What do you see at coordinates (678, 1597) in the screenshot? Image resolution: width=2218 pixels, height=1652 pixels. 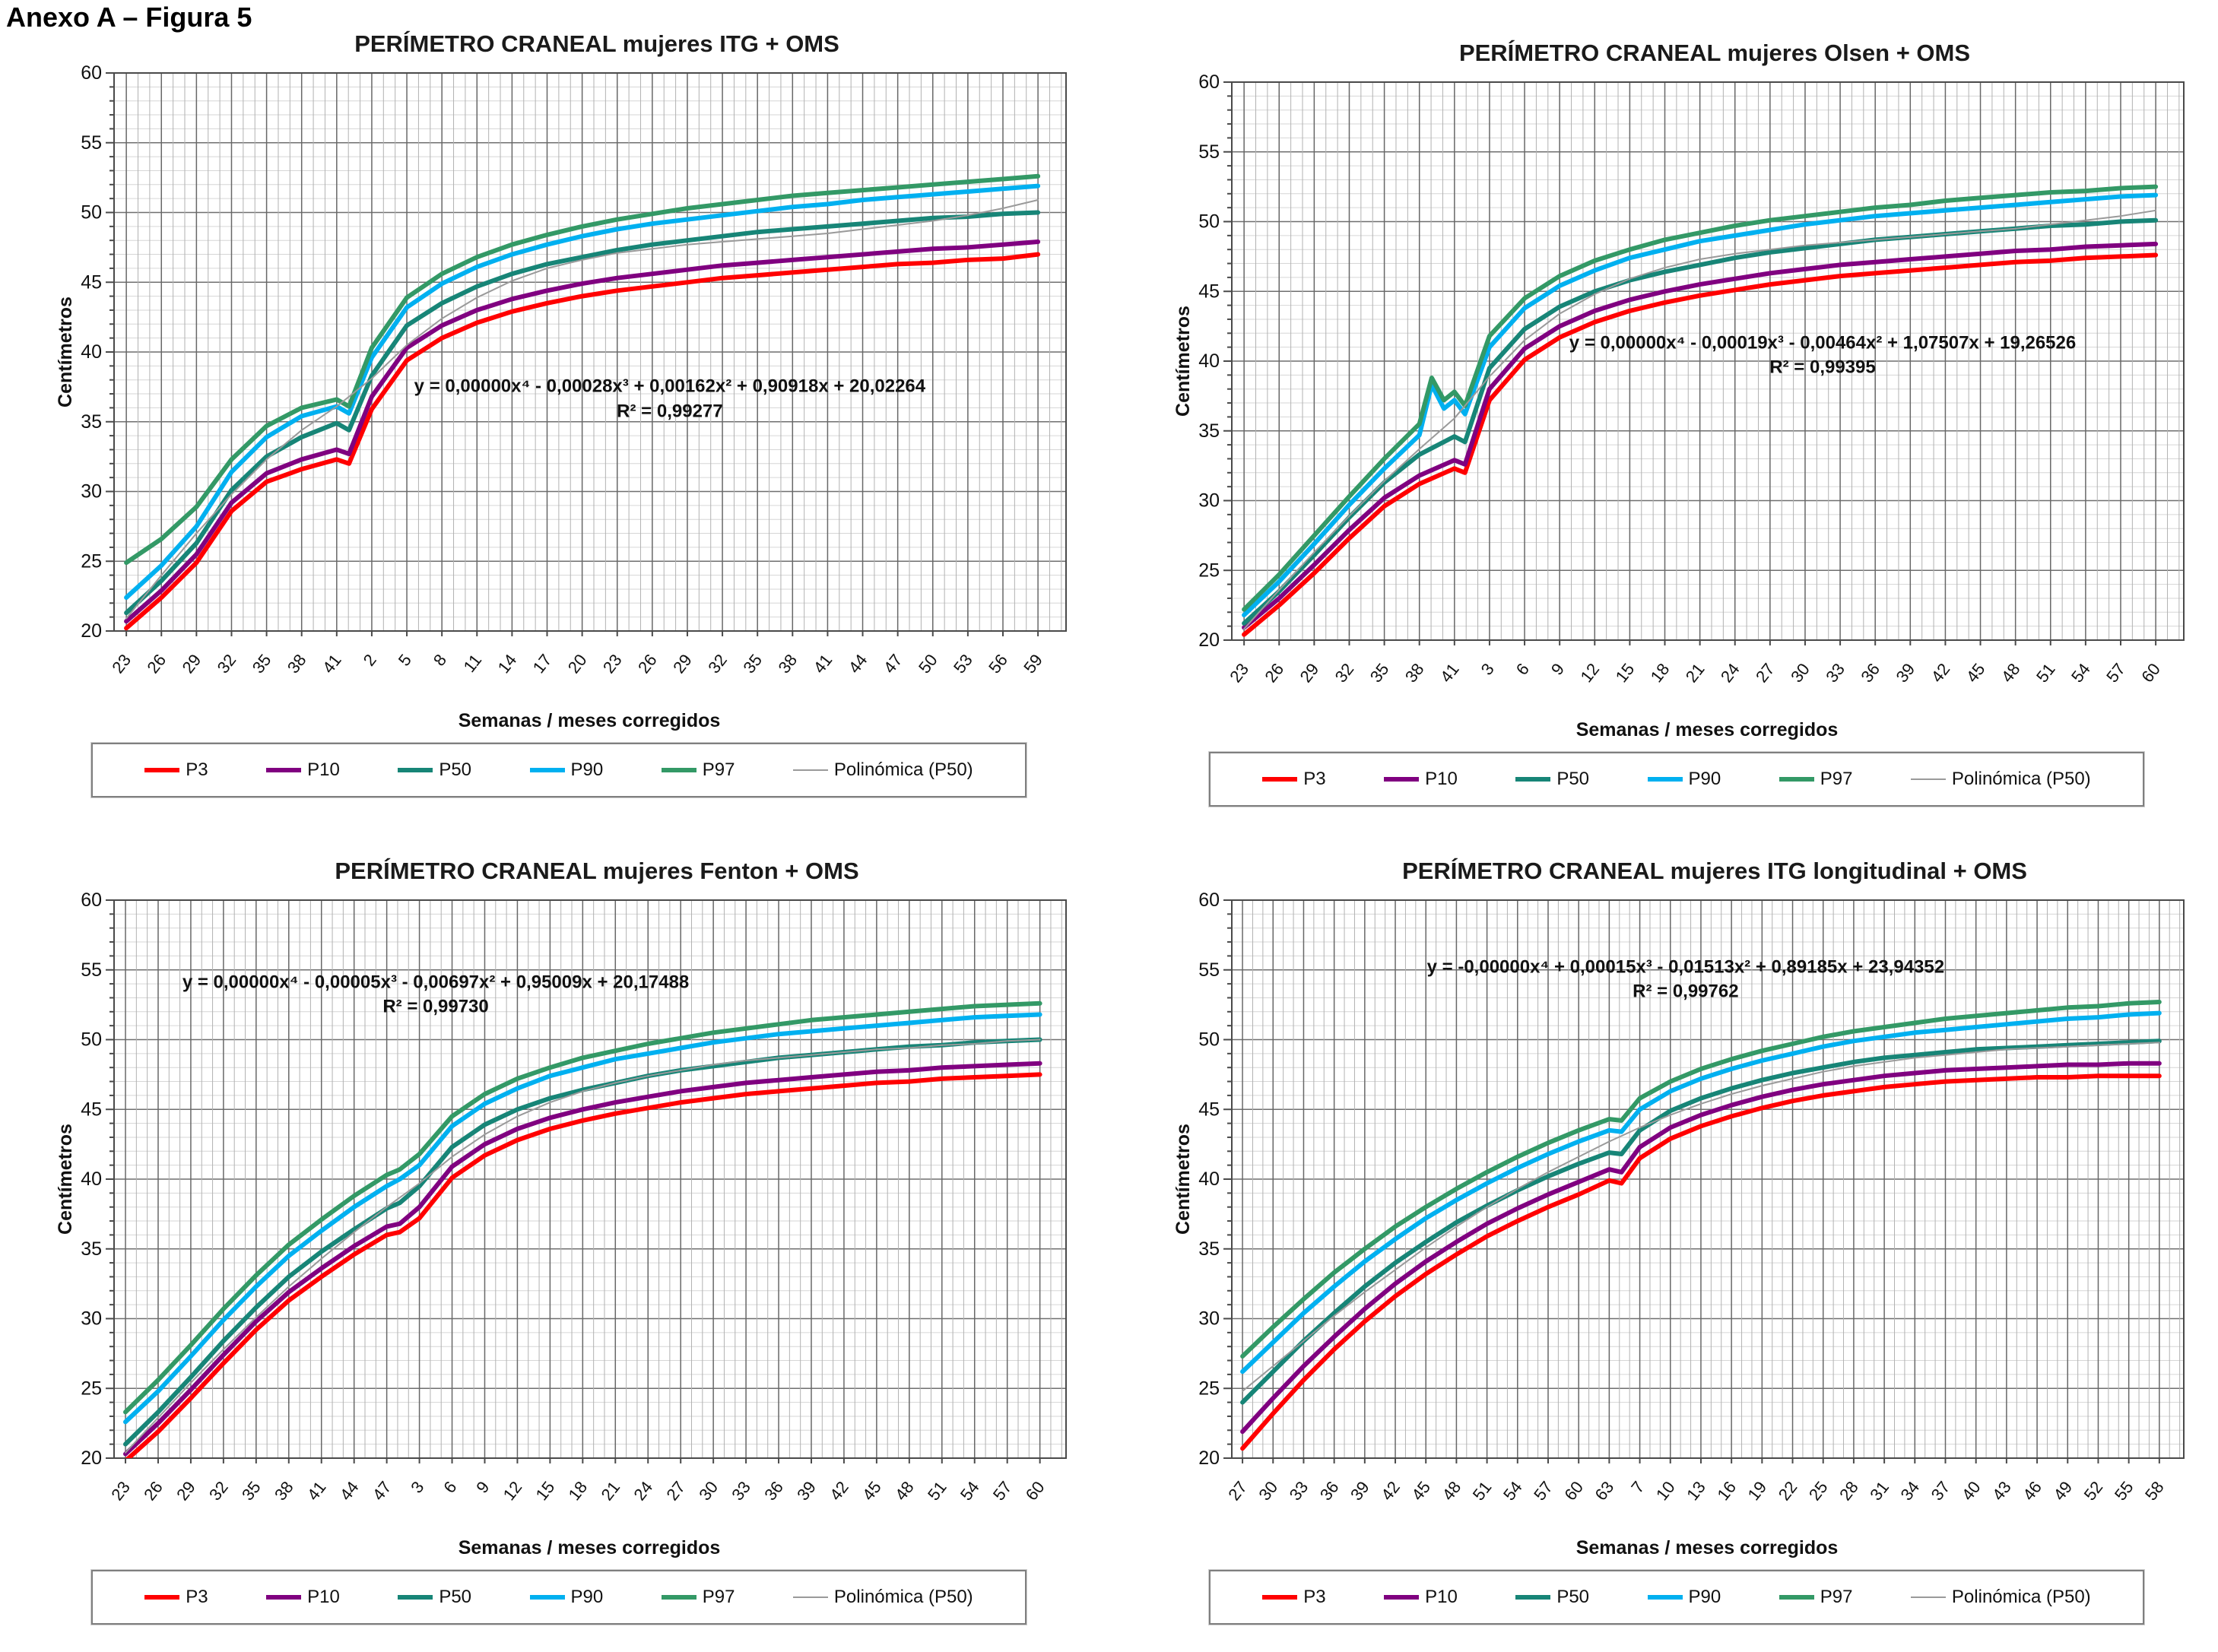 I see `legend-swatch-p97` at bounding box center [678, 1597].